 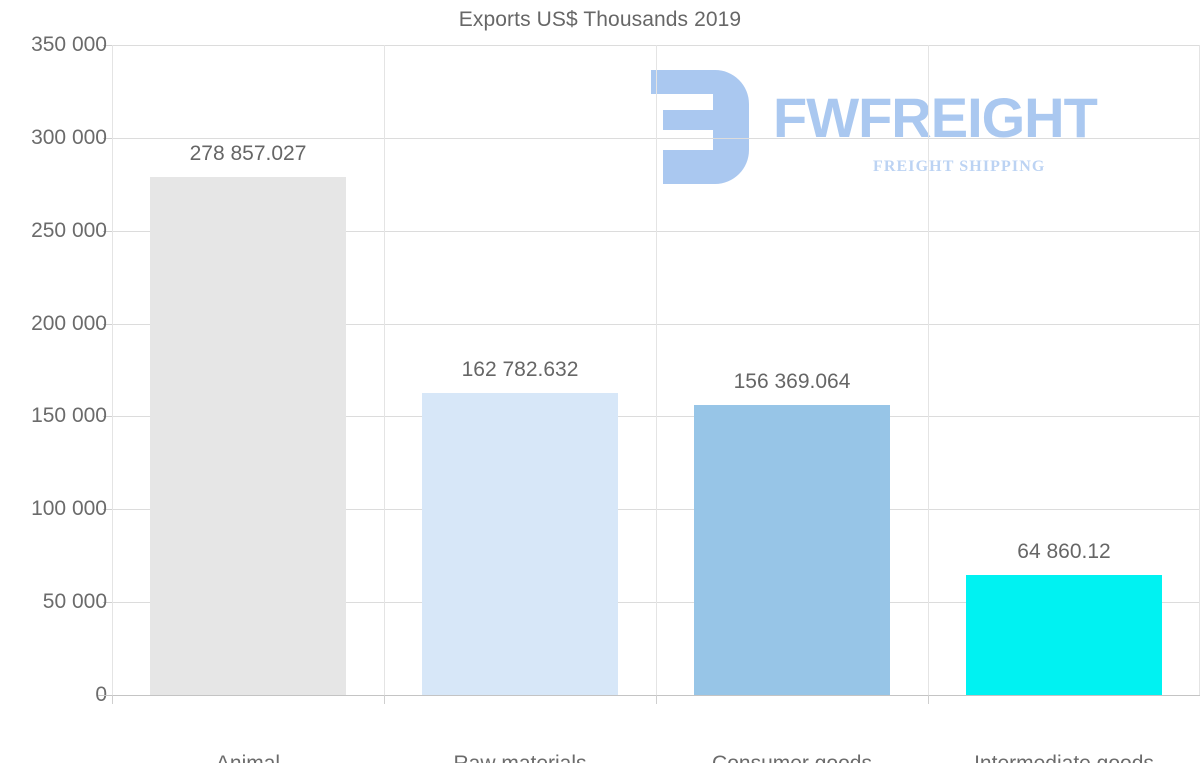 I want to click on x-axis-label: Intermediate goods, so click(x=1064, y=757).